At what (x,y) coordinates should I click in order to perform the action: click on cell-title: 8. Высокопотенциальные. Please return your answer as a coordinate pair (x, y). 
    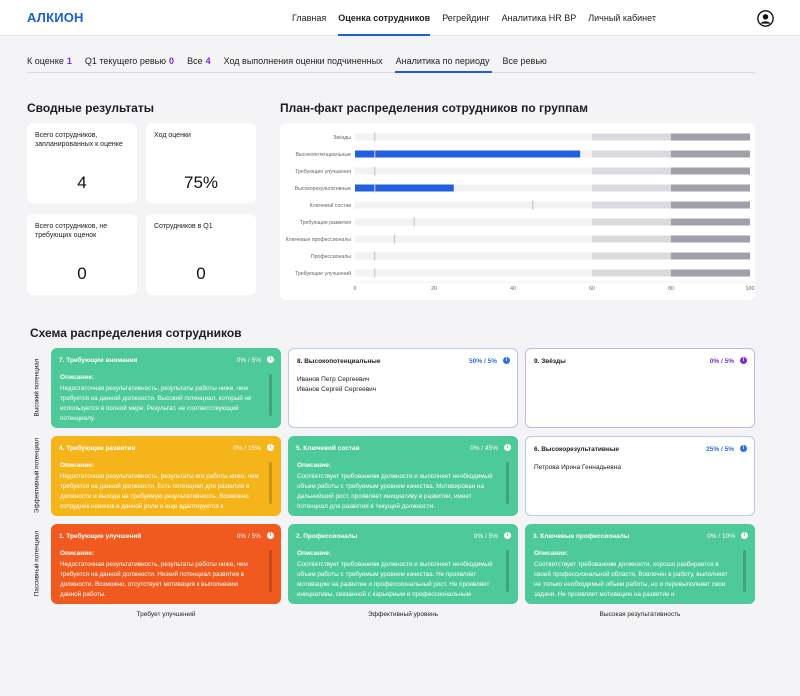
    Looking at the image, I should click on (339, 361).